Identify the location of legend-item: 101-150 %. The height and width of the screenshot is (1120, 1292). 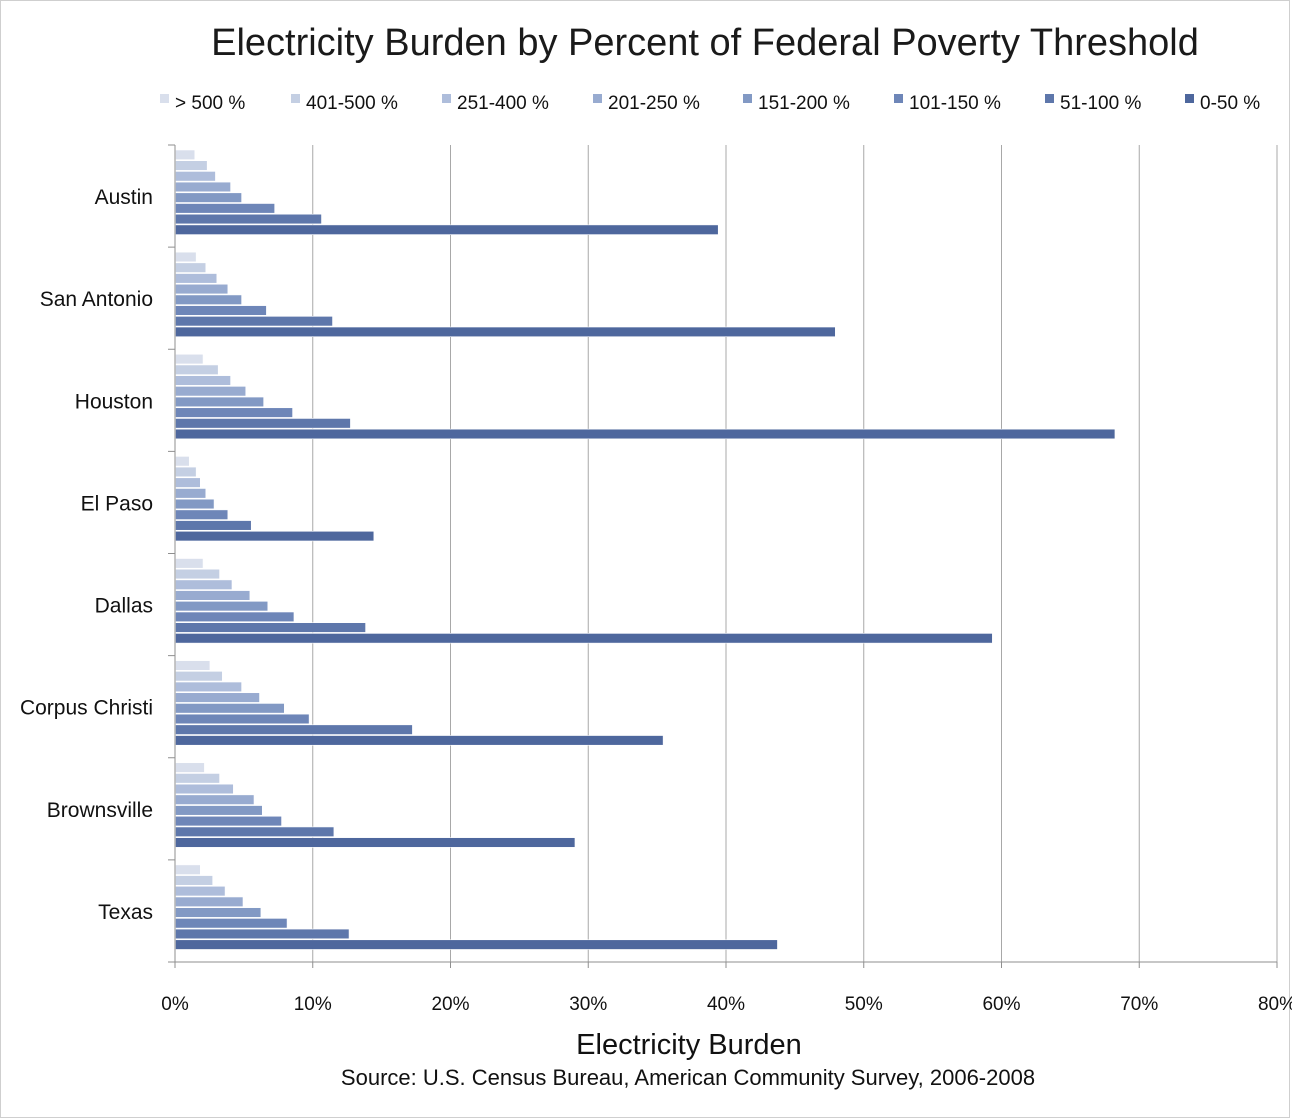
(947, 103).